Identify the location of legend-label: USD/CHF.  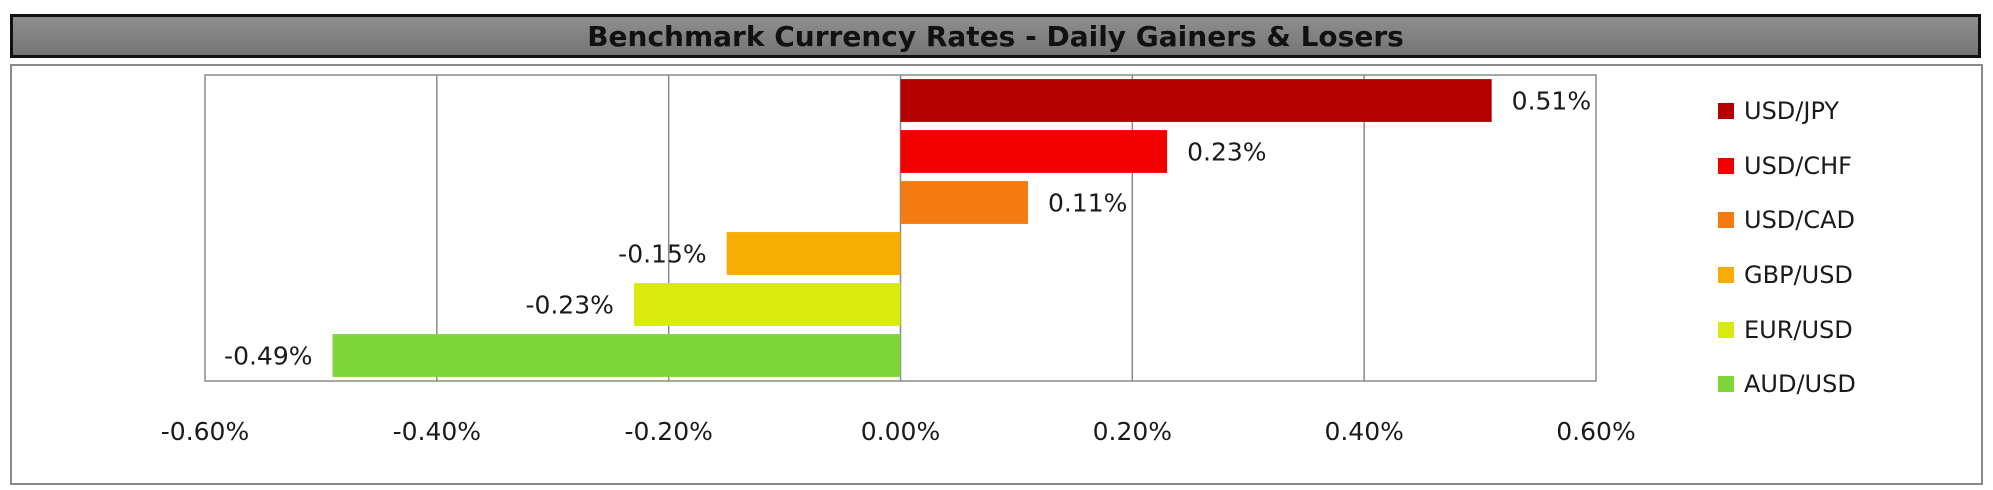
(1798, 165).